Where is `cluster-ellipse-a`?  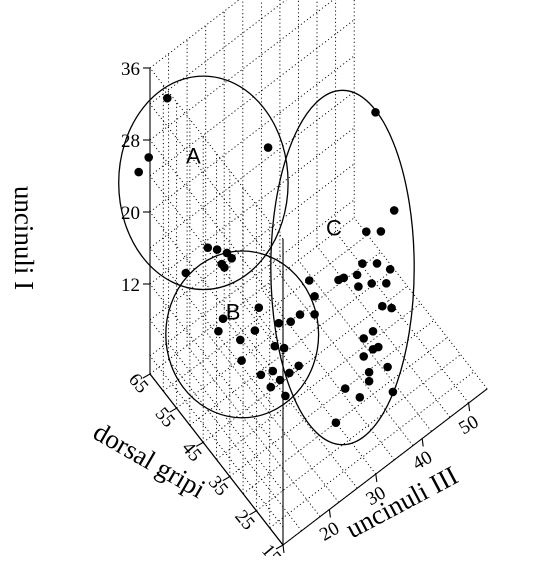
cluster-ellipse-a is located at coordinates (203, 183).